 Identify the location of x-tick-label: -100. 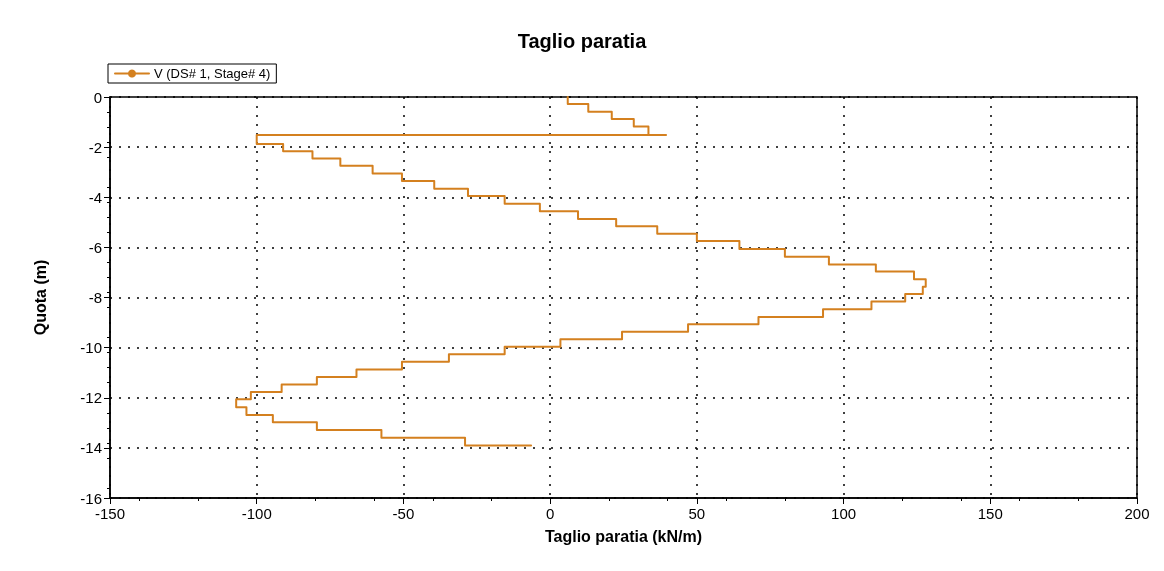
(256, 513).